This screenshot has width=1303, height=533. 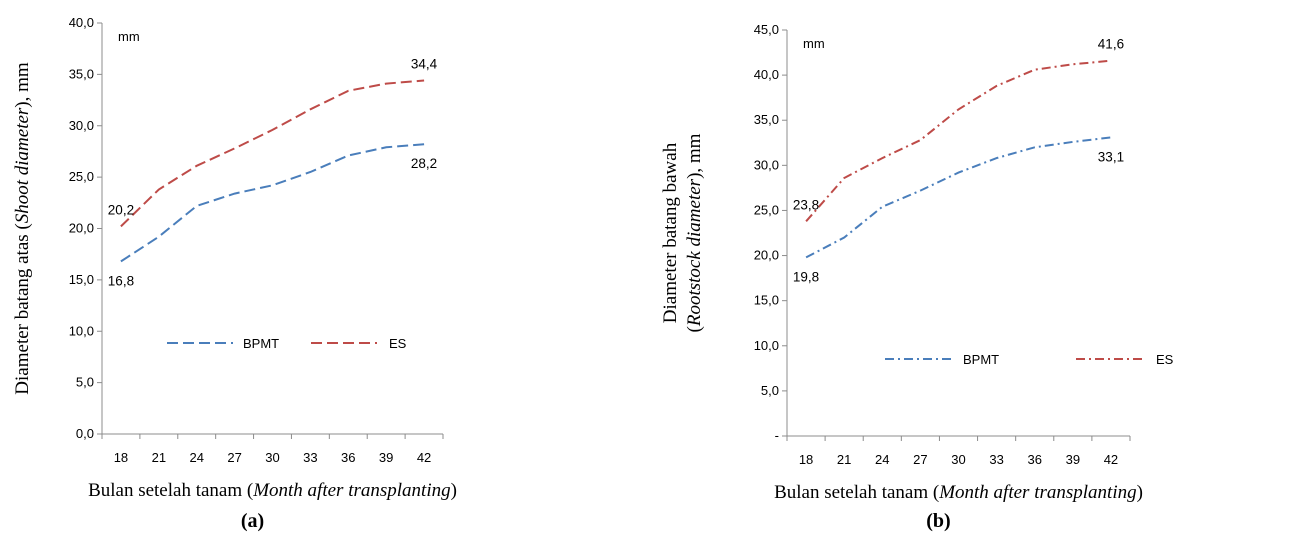 What do you see at coordinates (938, 521) in the screenshot?
I see `panel-caption: (b)` at bounding box center [938, 521].